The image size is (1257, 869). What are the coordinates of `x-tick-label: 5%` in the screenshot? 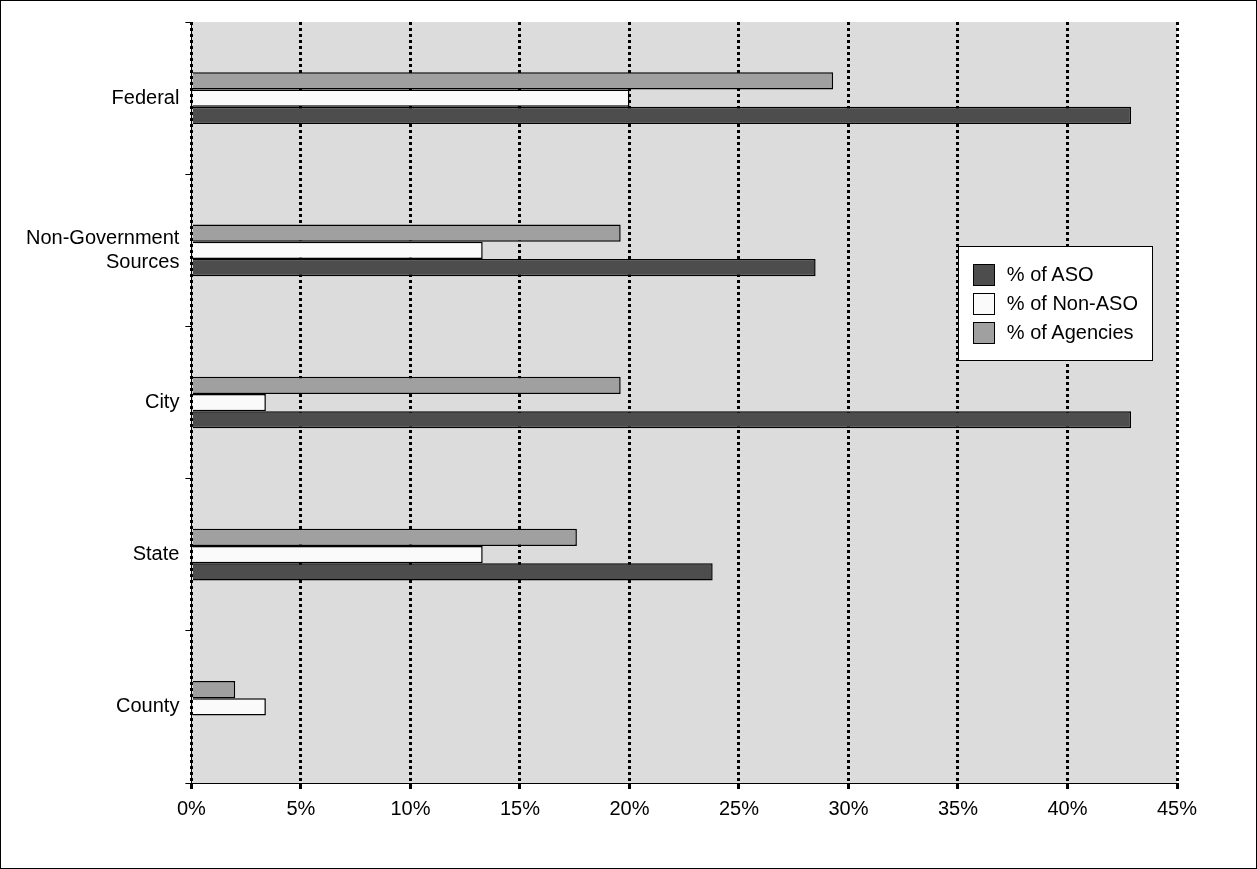 It's located at (301, 807).